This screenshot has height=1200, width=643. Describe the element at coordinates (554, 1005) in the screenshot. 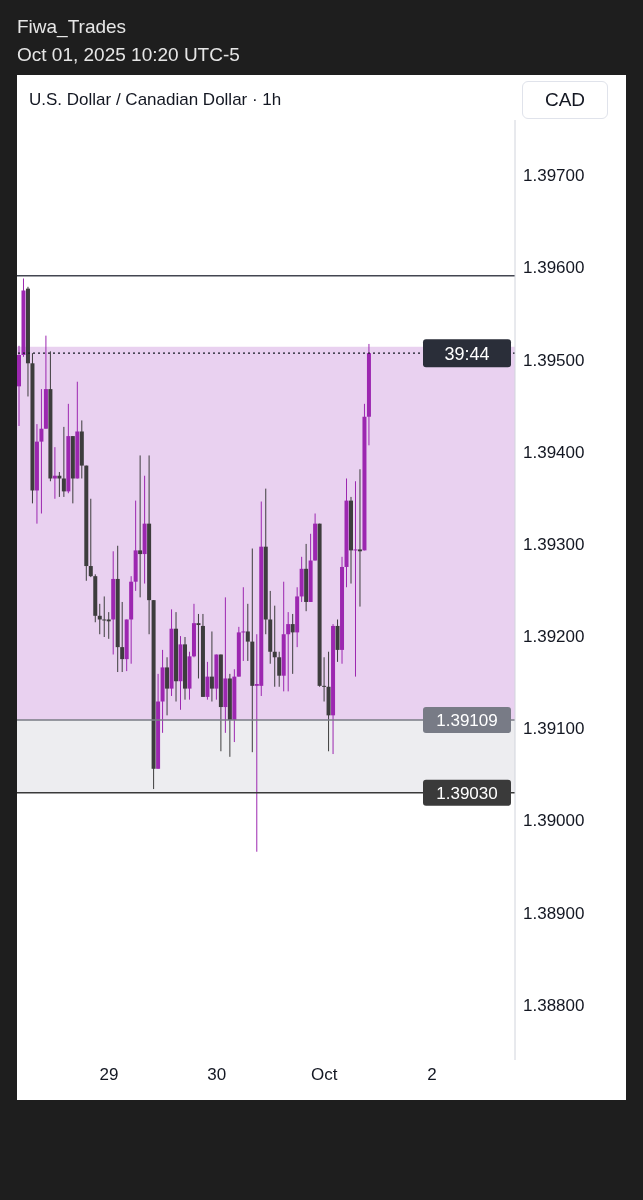

I see `y-tick-label: 1.38800` at that location.